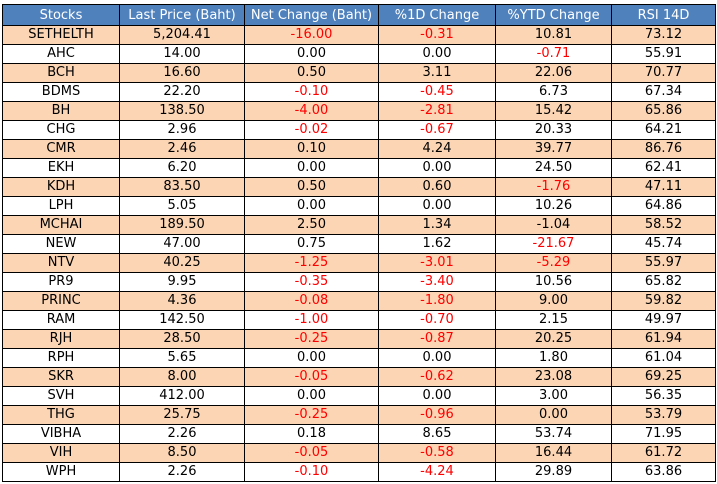 The height and width of the screenshot is (484, 717). I want to click on table-row: SETHELTH 5,204.41 -16.00 -0.31 10.81 73.12, so click(359, 35).